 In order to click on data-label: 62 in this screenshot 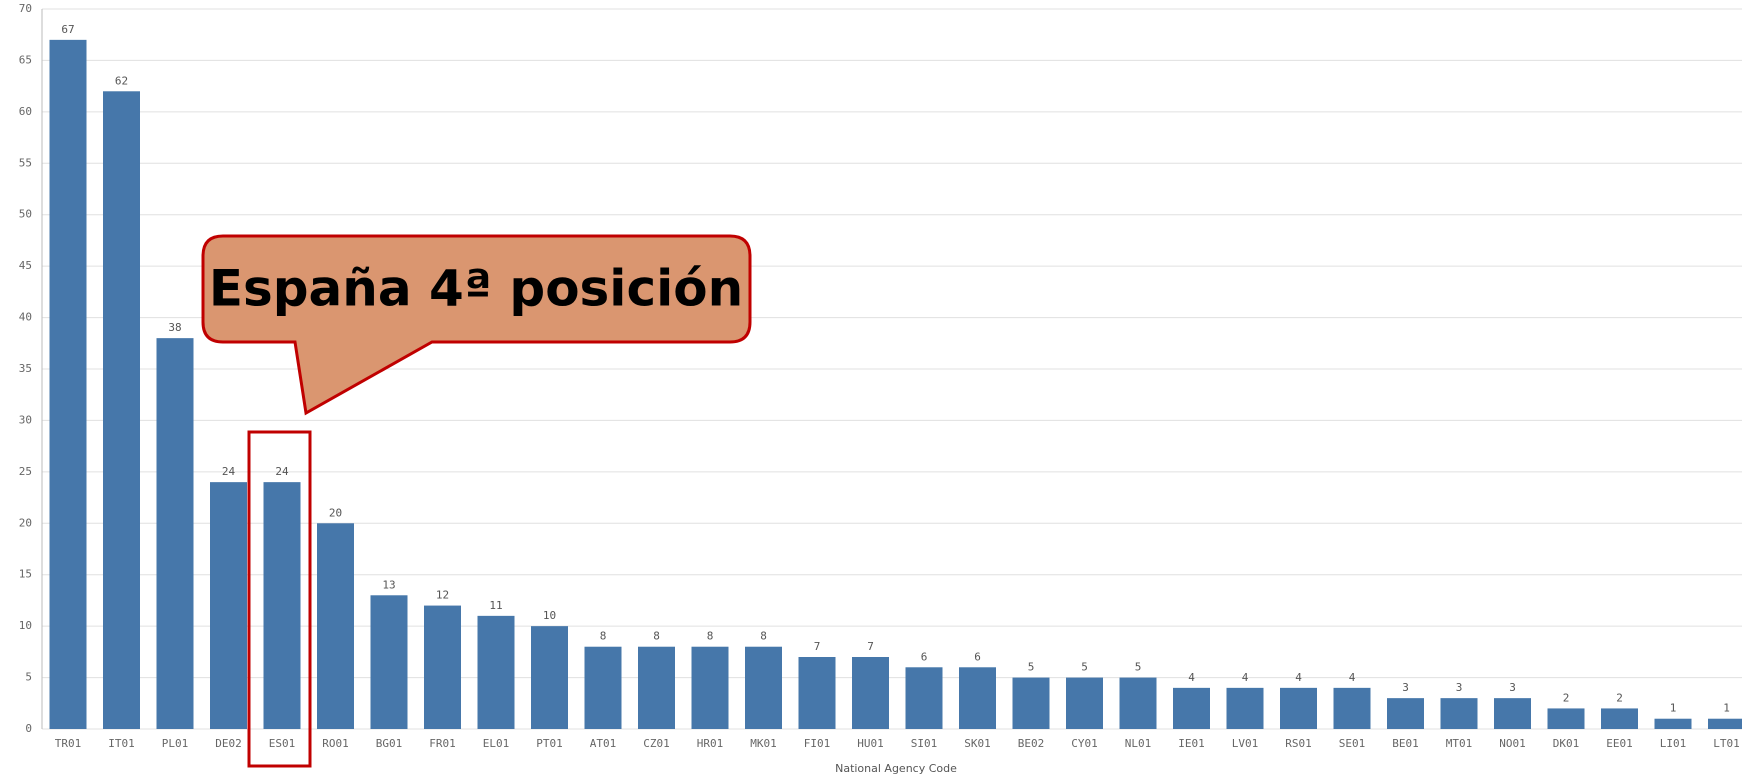, I will do `click(121, 80)`.